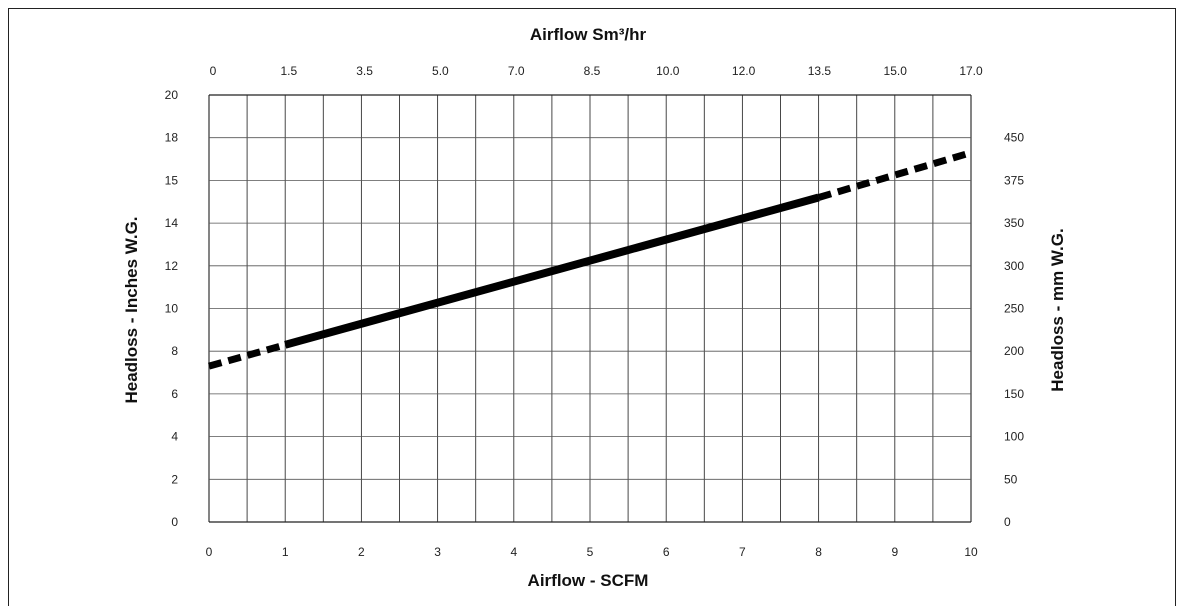 The width and height of the screenshot is (1184, 606). I want to click on left-tick-label: 15, so click(172, 180).